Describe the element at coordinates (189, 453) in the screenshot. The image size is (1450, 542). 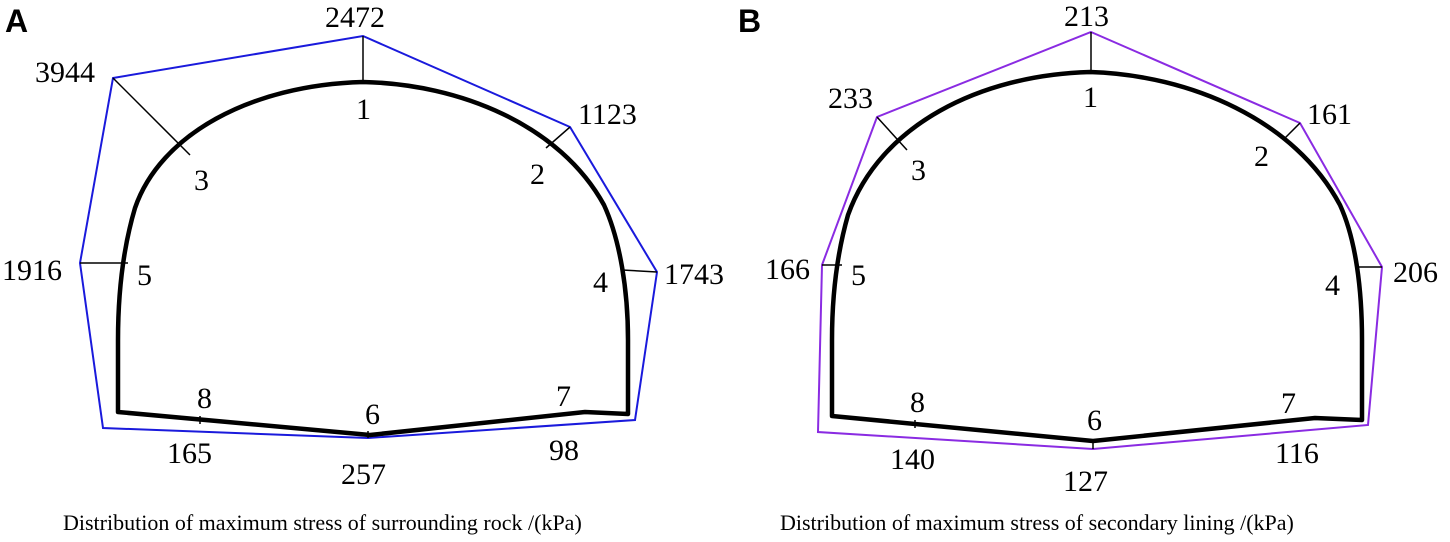
I see `panel-a-value-8: 165` at that location.